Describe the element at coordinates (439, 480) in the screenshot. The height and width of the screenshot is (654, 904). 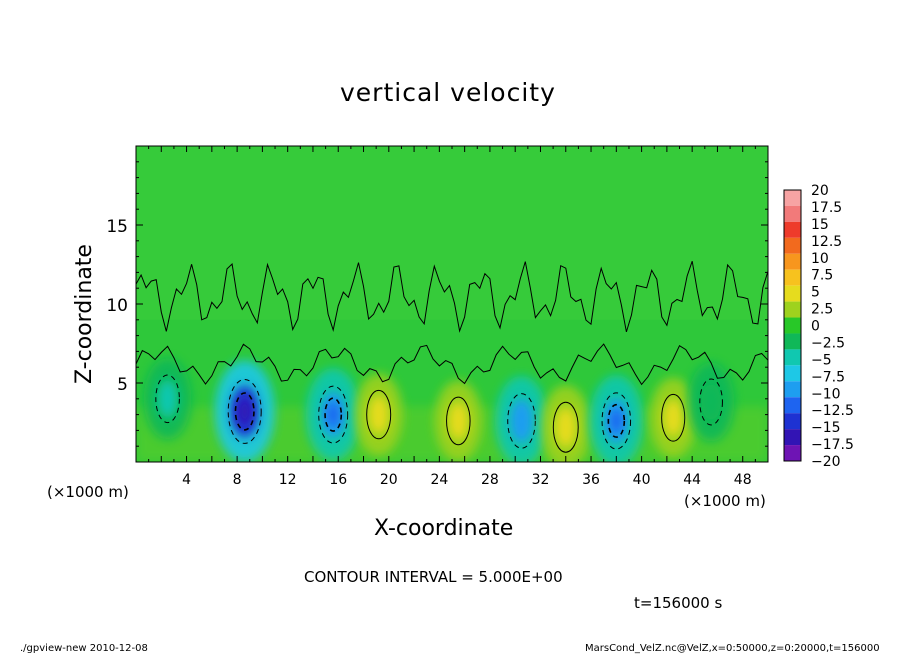
I see `x-tick-label: 24` at that location.